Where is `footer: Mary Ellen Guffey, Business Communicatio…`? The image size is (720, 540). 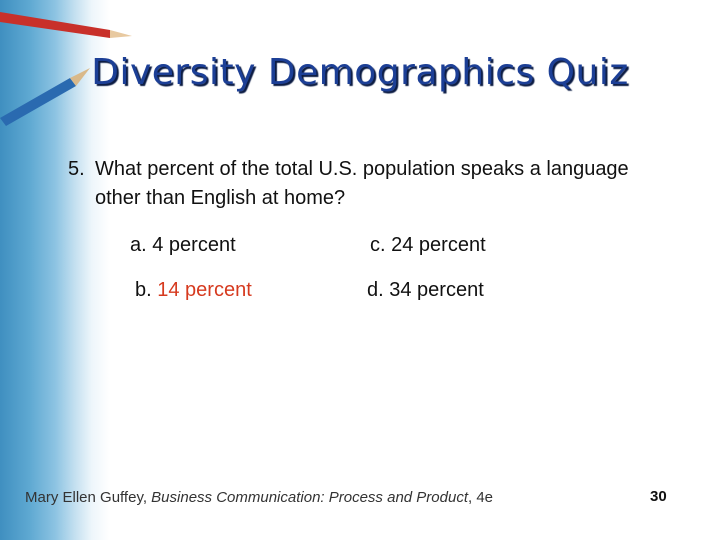 footer: Mary Ellen Guffey, Business Communicatio… is located at coordinates (259, 497).